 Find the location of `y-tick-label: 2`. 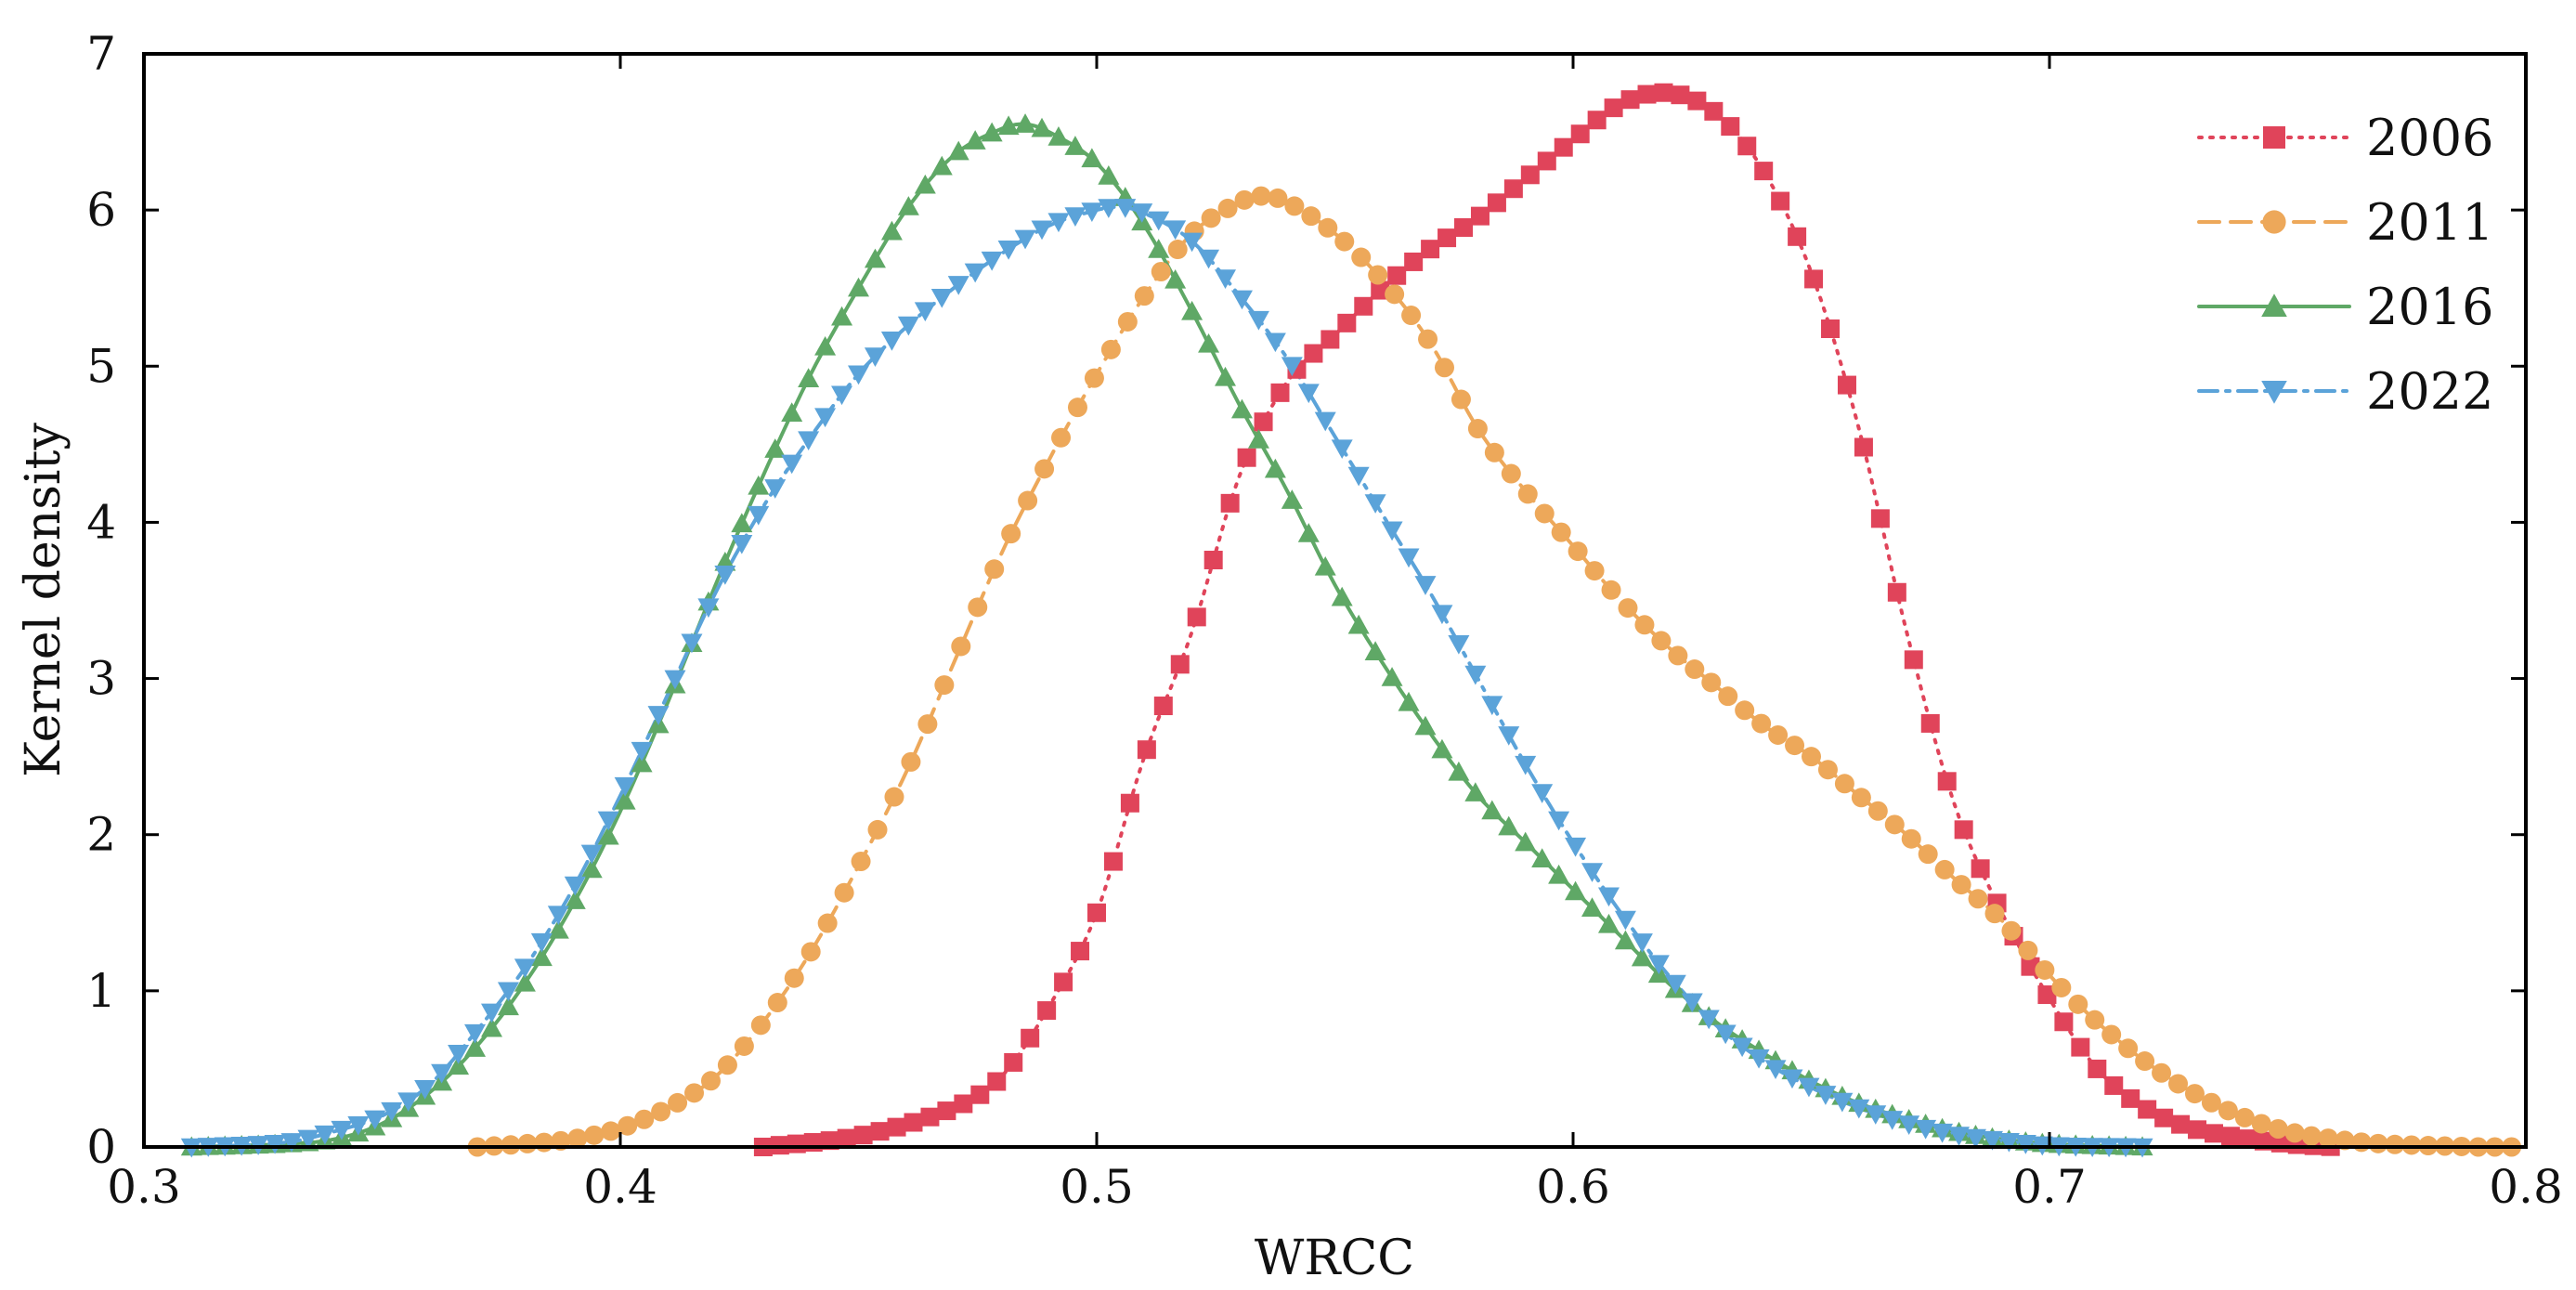

y-tick-label: 2 is located at coordinates (101, 835).